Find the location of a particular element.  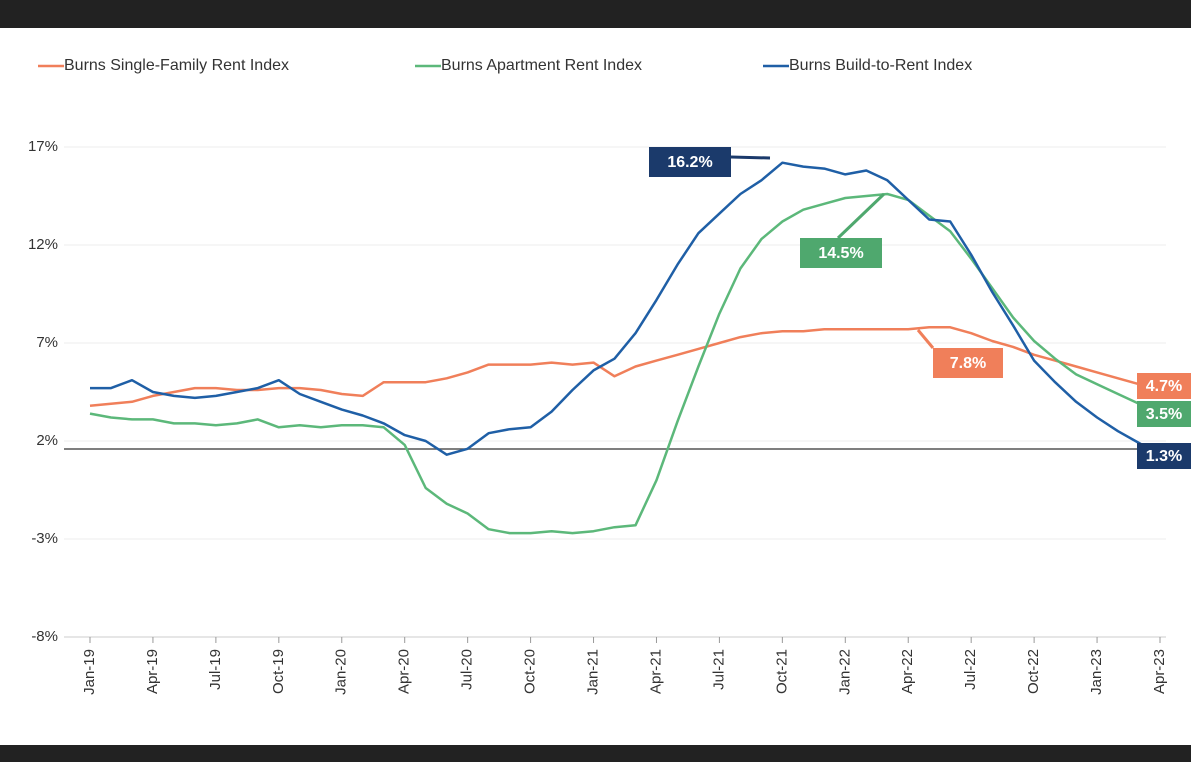

y-tick-label: 12% is located at coordinates (43, 244).